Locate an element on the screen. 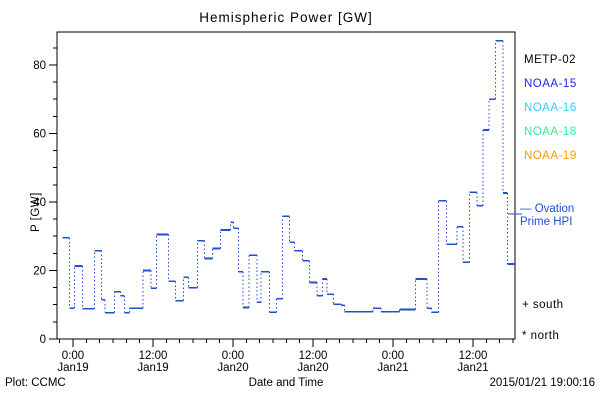 Image resolution: width=600 pixels, height=400 pixels. x-tick-label: 12:00 Jan20 is located at coordinates (313, 362).